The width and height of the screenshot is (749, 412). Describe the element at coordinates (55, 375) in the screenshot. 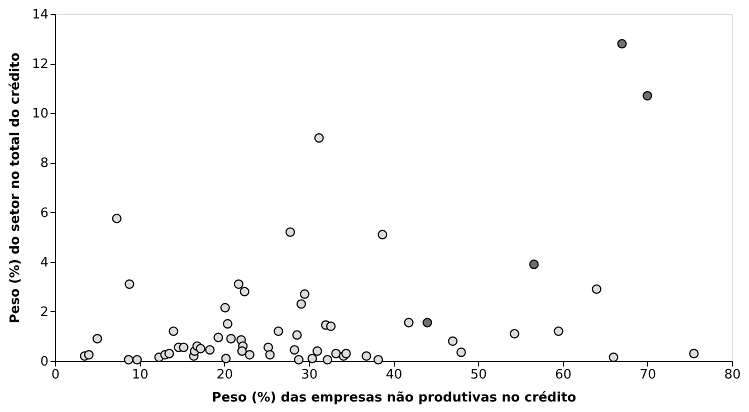

I see `x-tick-label: 0` at that location.